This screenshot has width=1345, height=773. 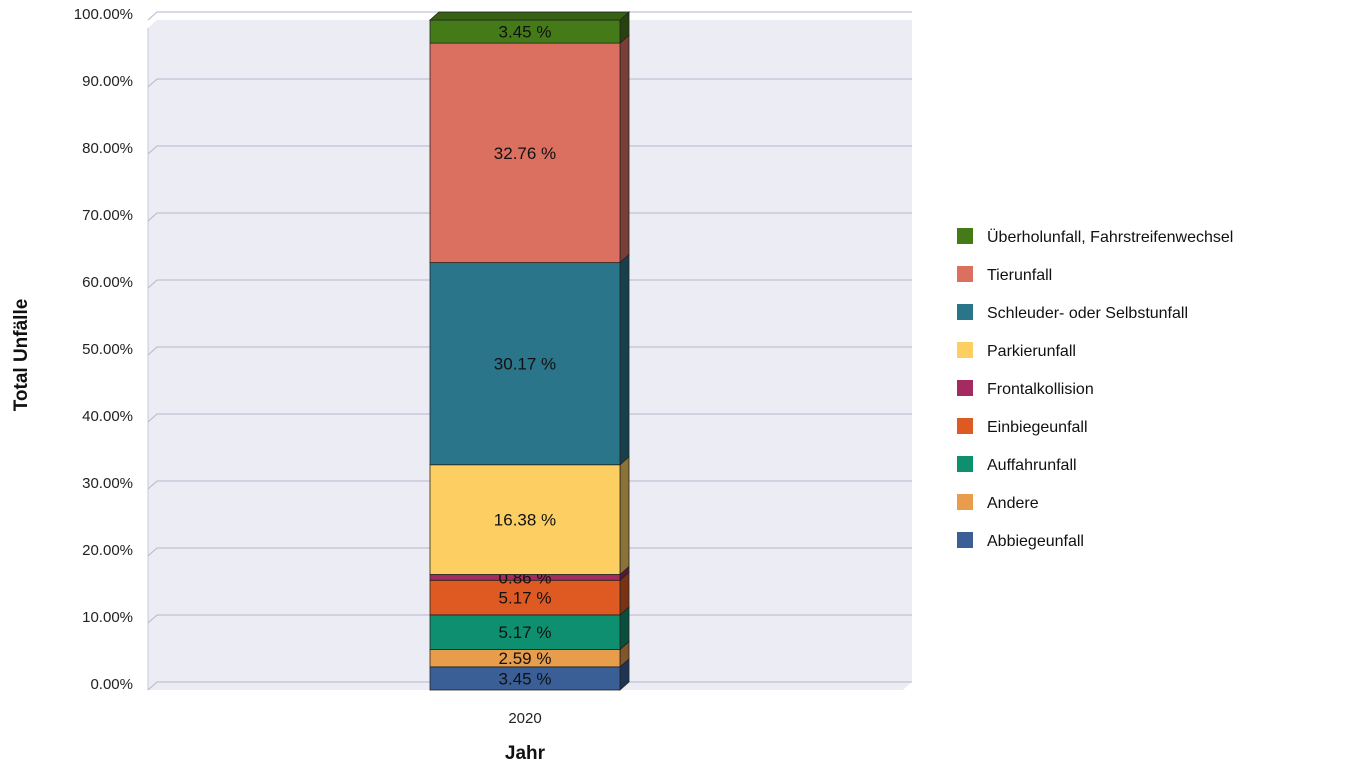 What do you see at coordinates (107, 550) in the screenshot?
I see `y-tick-label: 20.00%` at bounding box center [107, 550].